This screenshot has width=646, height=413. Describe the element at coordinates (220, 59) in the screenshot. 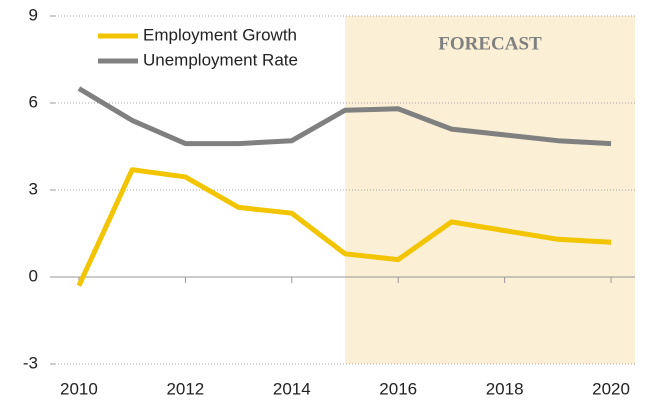

I see `legend-label: Unemployment Rate` at that location.